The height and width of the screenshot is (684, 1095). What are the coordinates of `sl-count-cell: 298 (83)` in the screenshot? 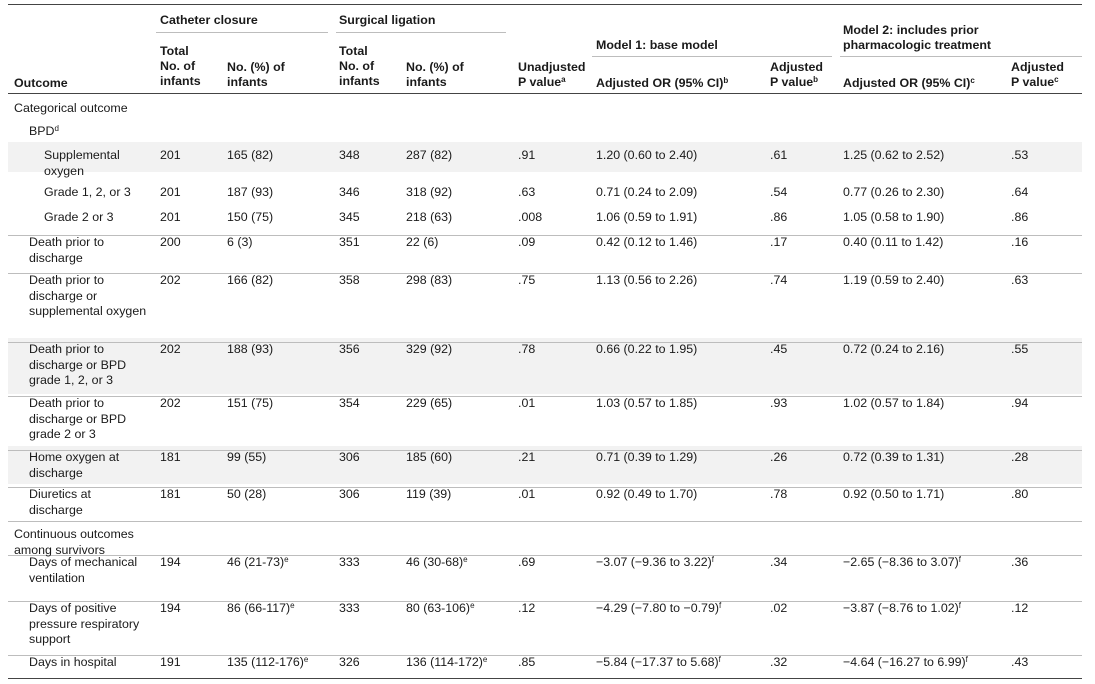 It's located at (429, 281).